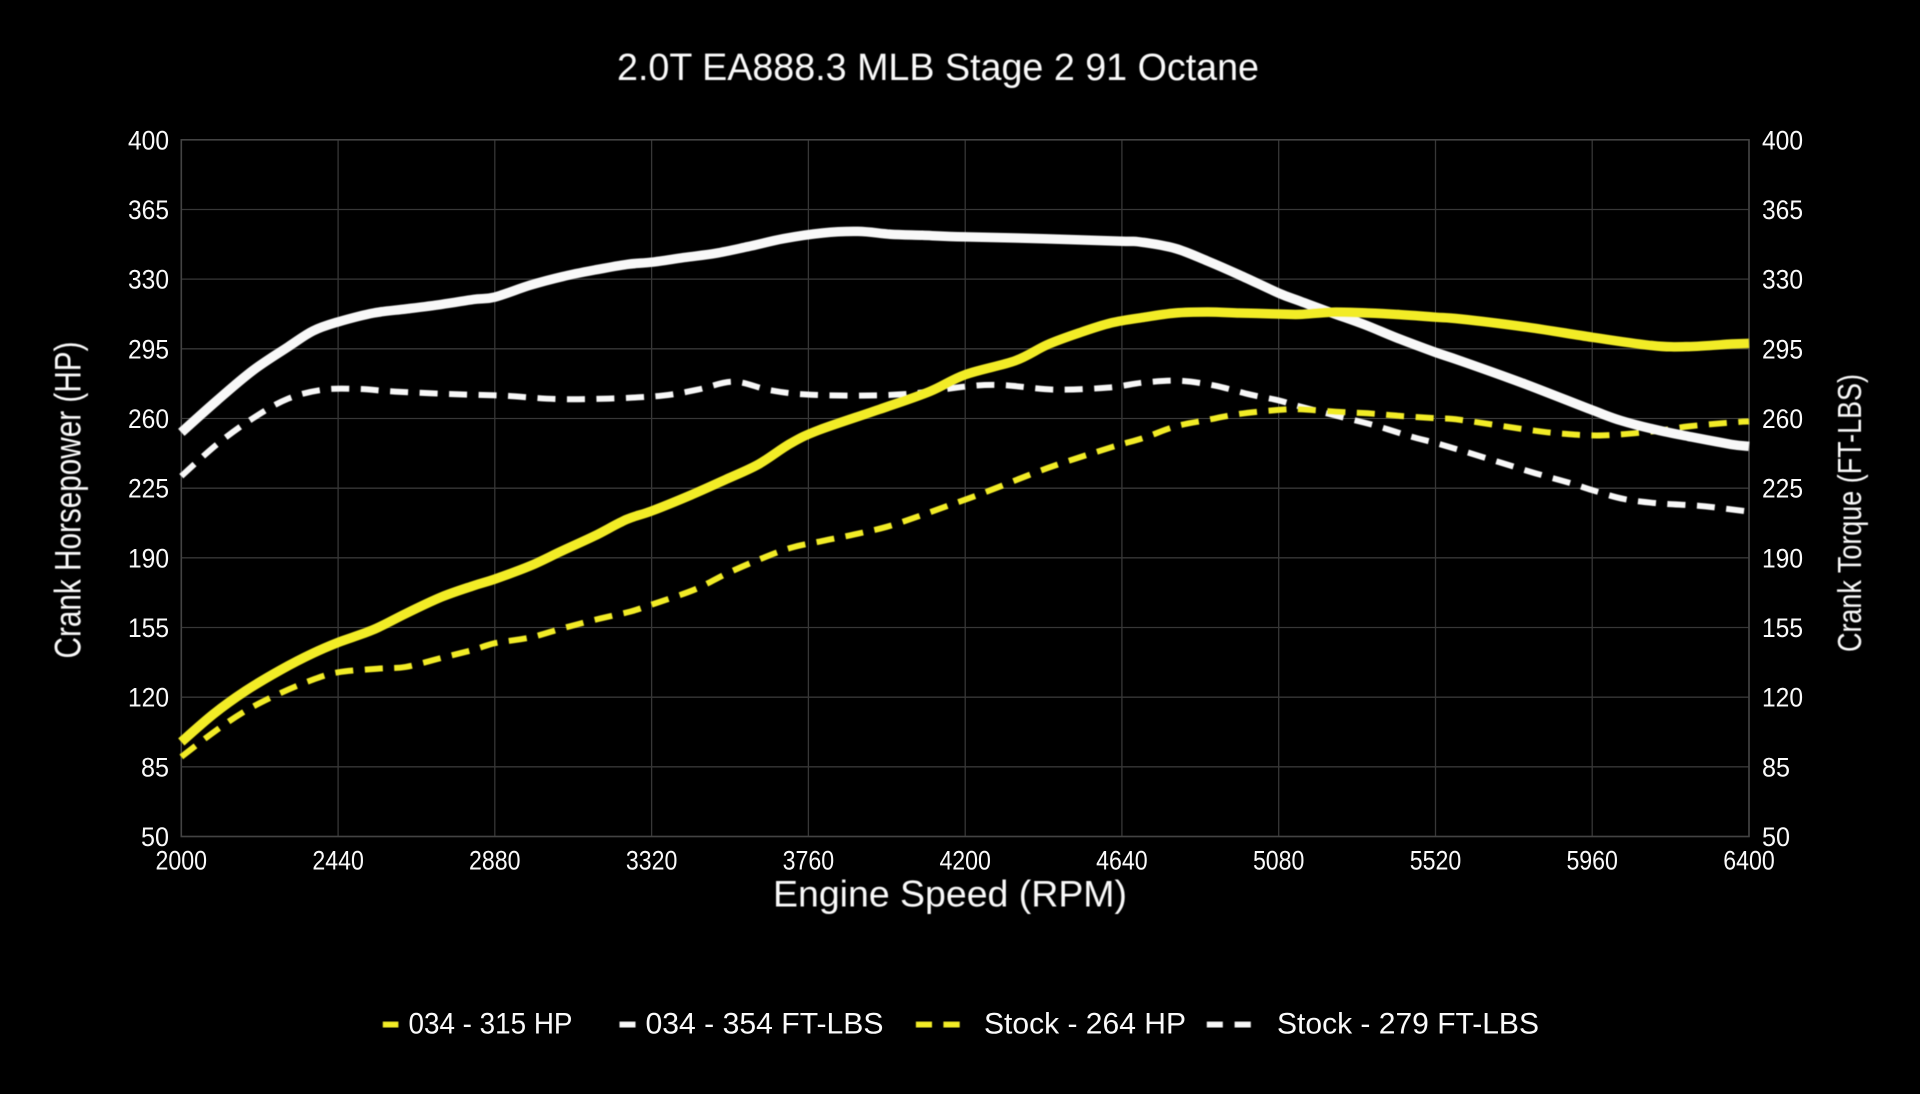 This screenshot has height=1094, width=1920. I want to click on svg-text: 2440, so click(338, 861).